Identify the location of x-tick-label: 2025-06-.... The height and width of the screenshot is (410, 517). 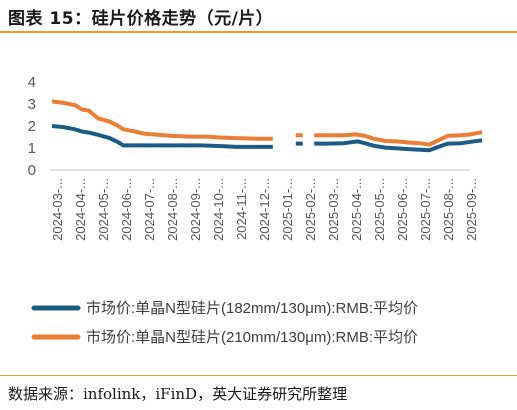
(402, 209).